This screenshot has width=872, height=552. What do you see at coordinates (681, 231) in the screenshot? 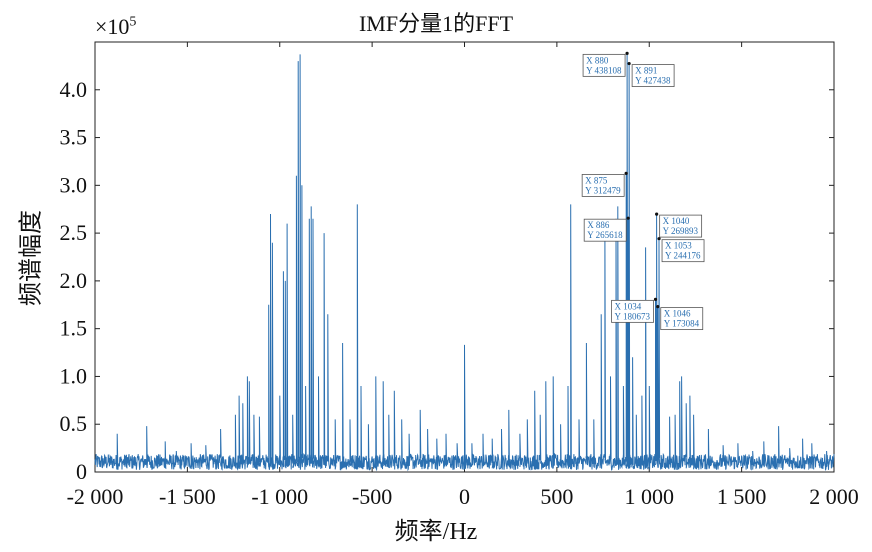
I see `datatip-y-text: Y 269893` at bounding box center [681, 231].